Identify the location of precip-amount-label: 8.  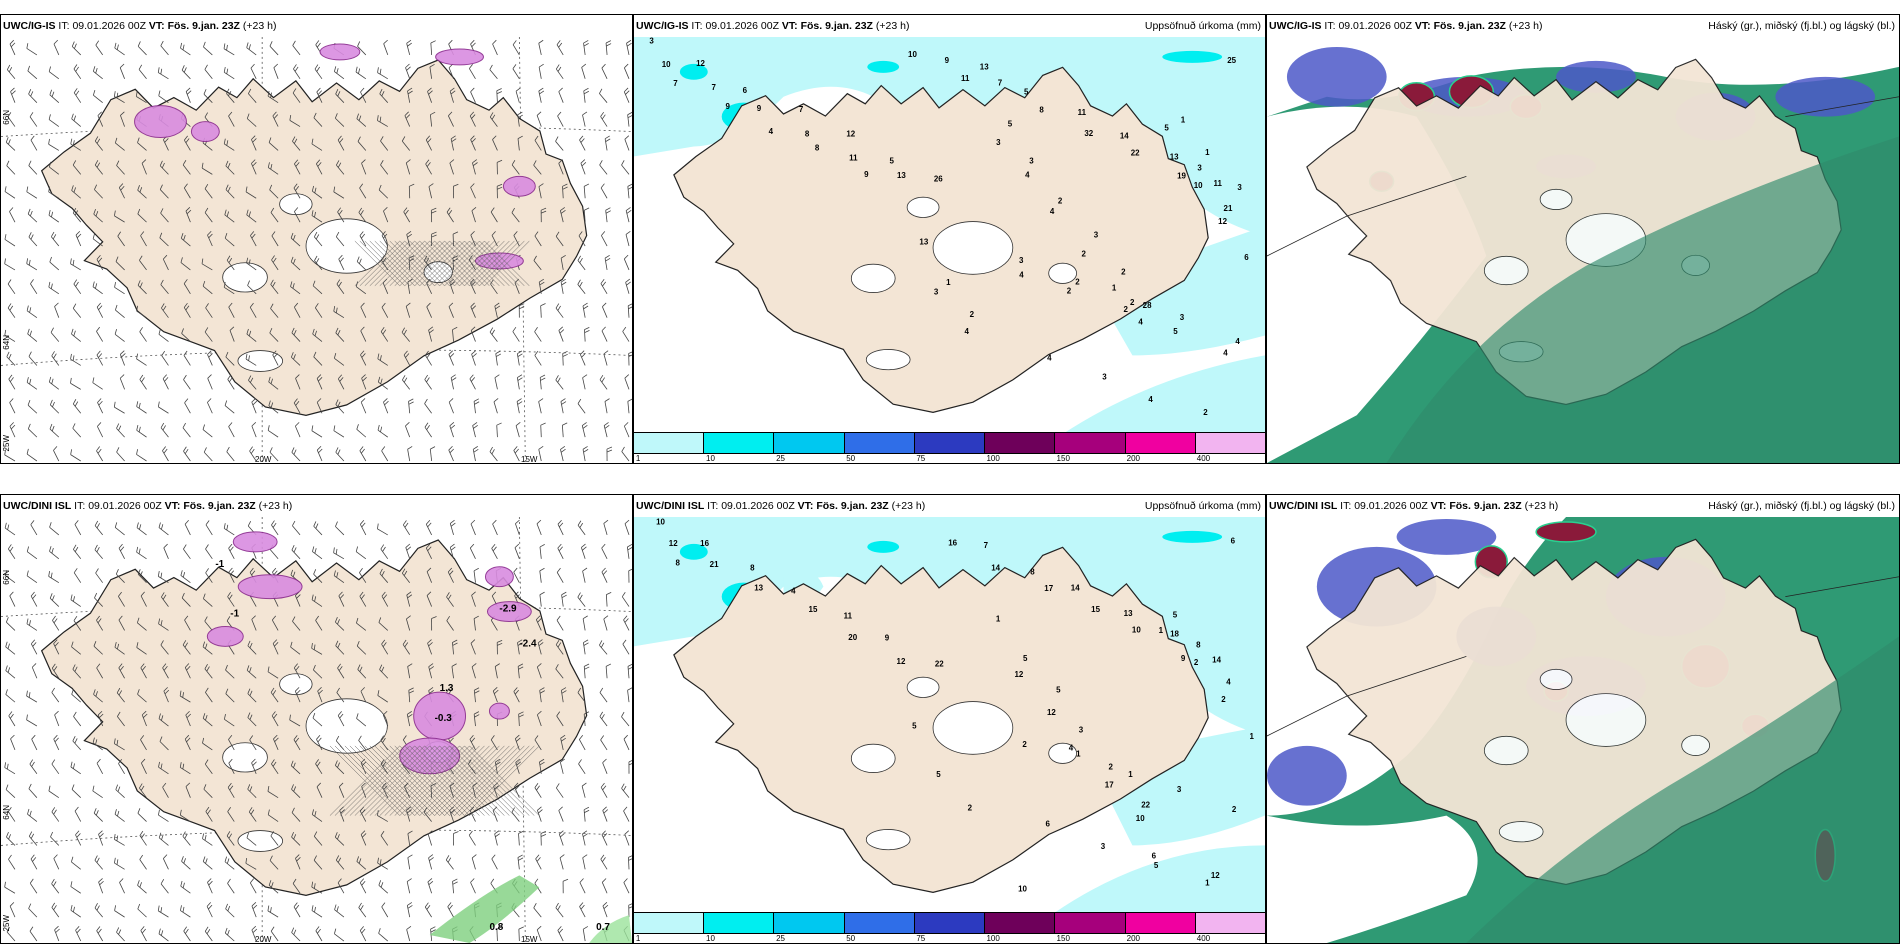
(1032, 571).